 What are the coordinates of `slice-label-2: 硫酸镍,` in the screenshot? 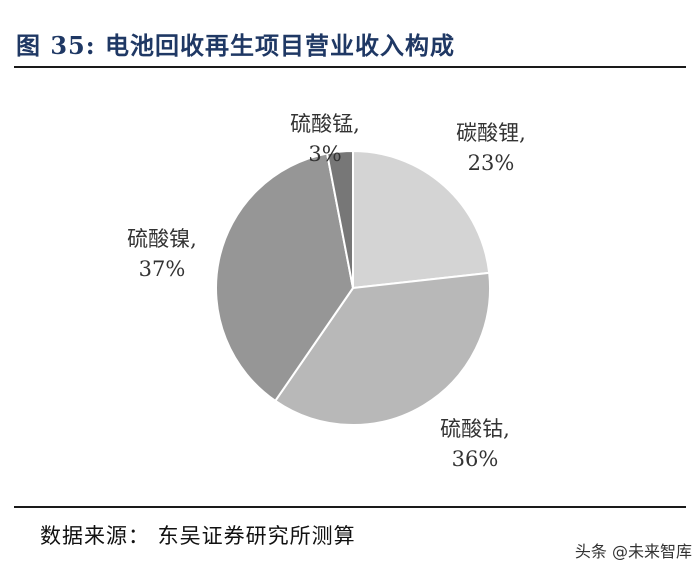 It's located at (162, 239).